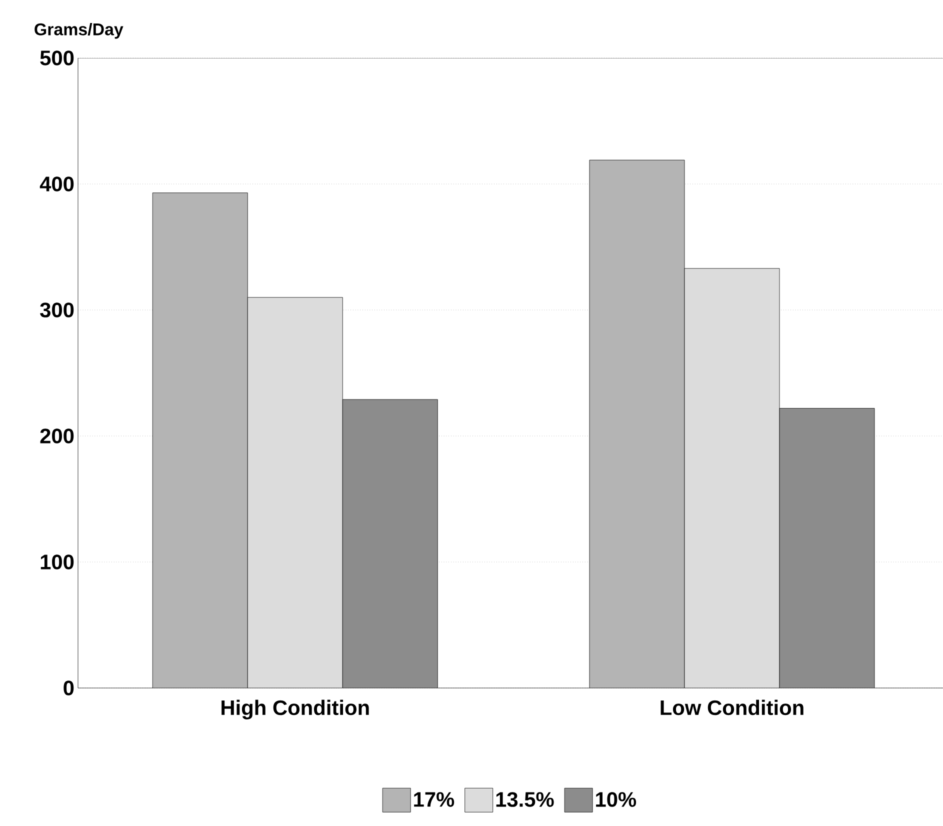 Image resolution: width=943 pixels, height=826 pixels. Describe the element at coordinates (69, 688) in the screenshot. I see `y-tick-label: 0` at that location.